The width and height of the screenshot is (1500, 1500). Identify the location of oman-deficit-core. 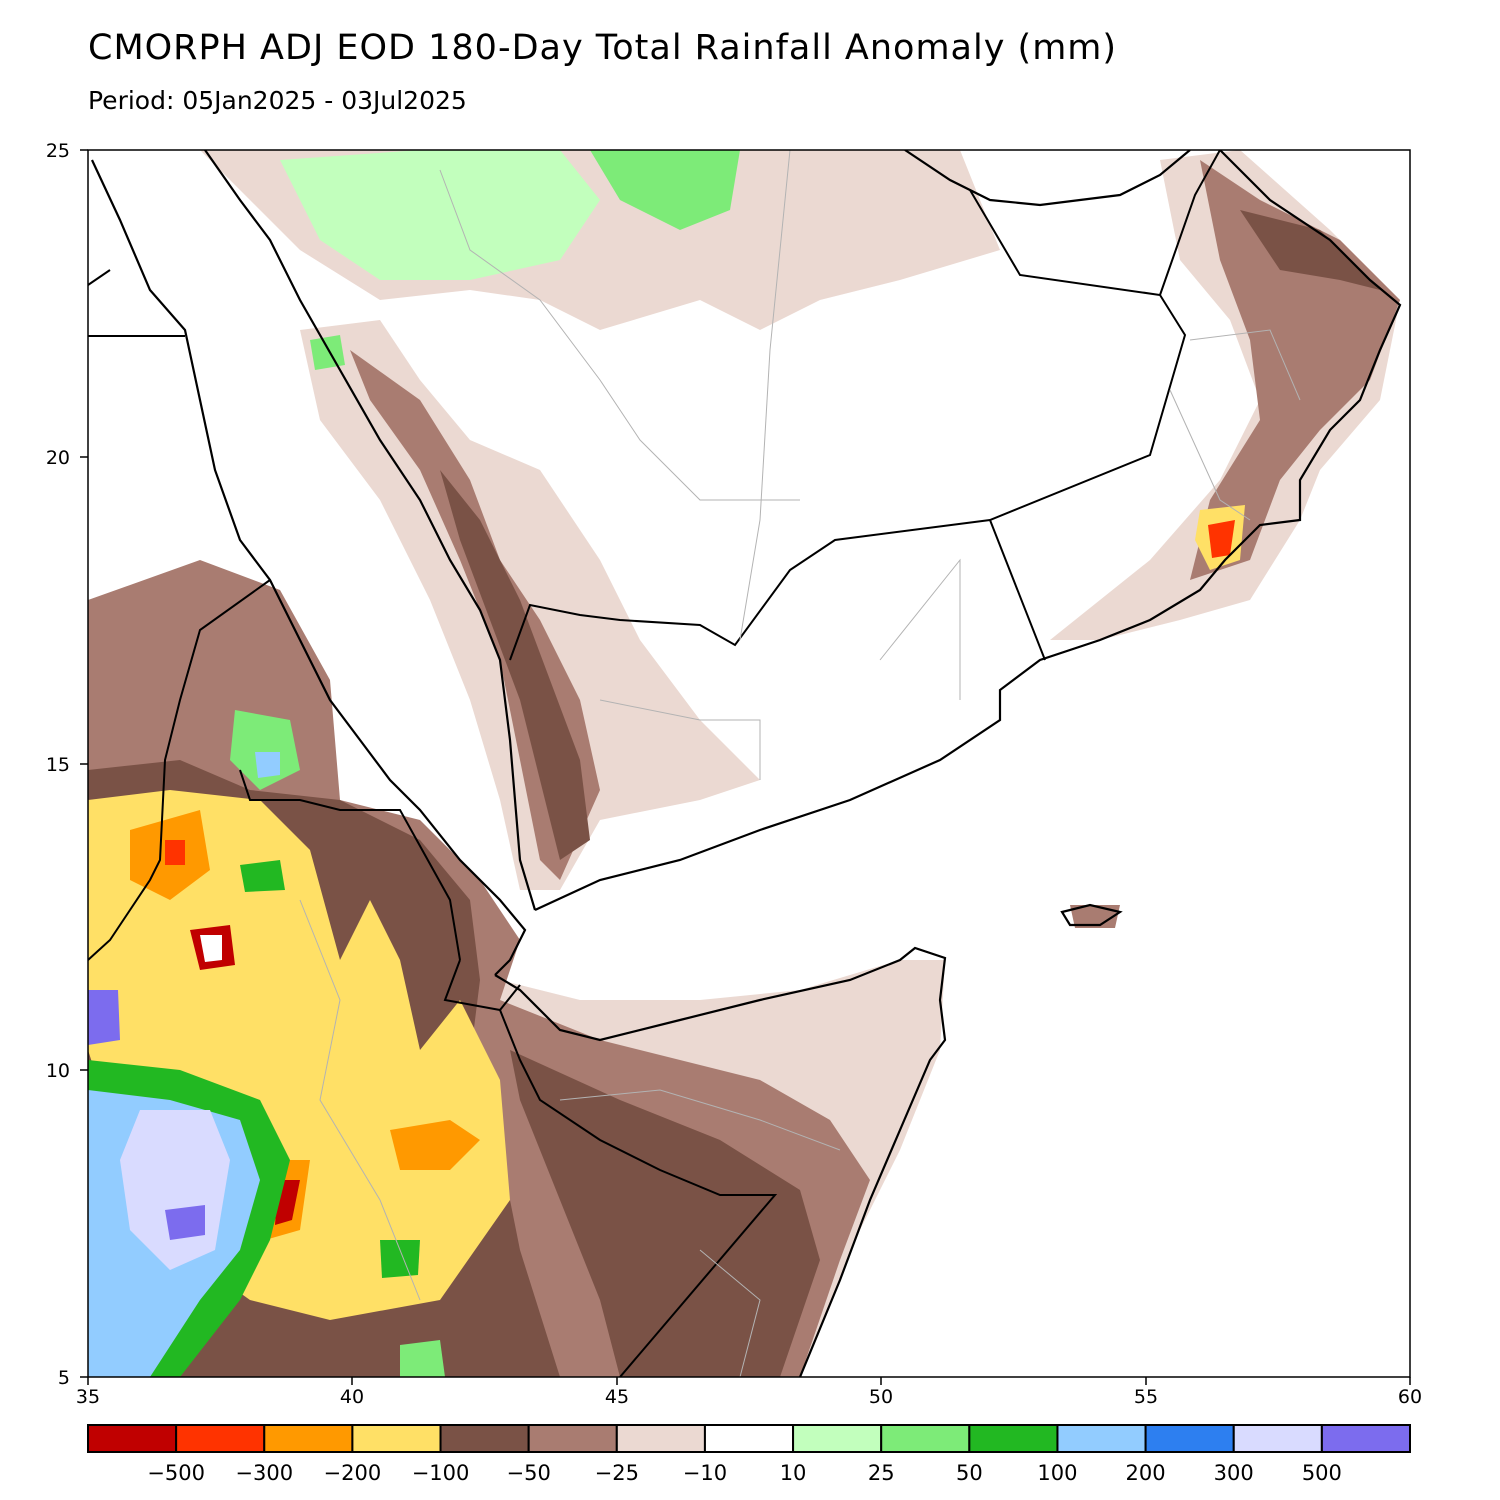
(1310, 250).